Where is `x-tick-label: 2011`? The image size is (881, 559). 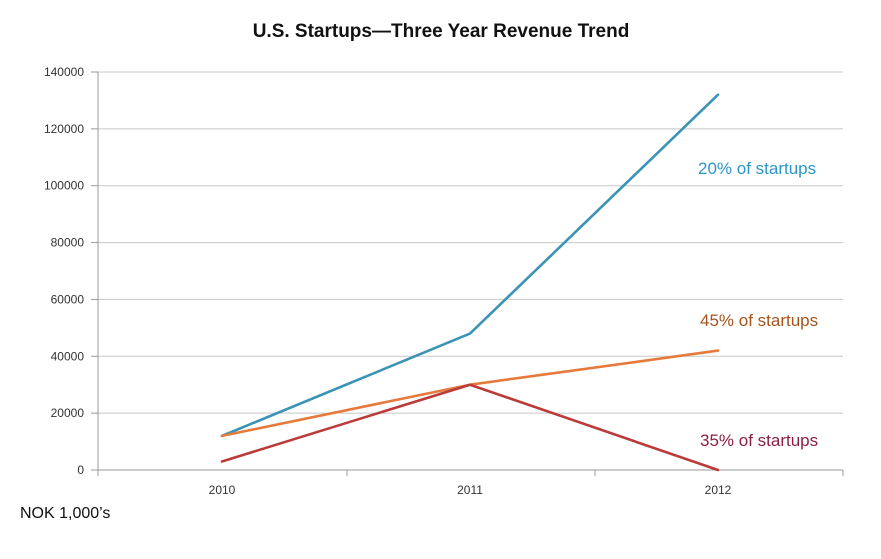
x-tick-label: 2011 is located at coordinates (470, 490).